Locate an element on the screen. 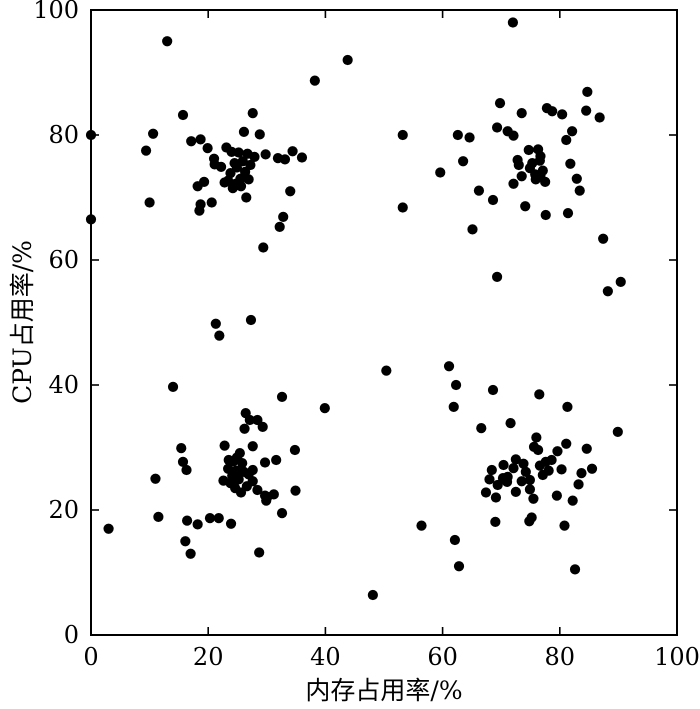 The image size is (700, 709). x-tick-label: 40 is located at coordinates (325, 657).